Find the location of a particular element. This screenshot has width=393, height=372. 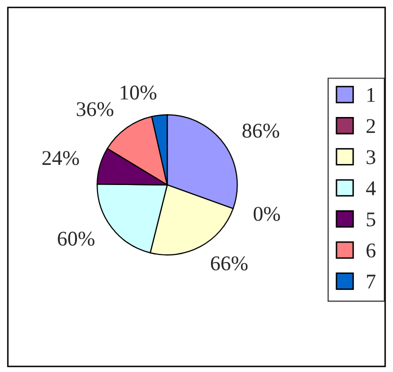

data-label: 24% is located at coordinates (60, 158).